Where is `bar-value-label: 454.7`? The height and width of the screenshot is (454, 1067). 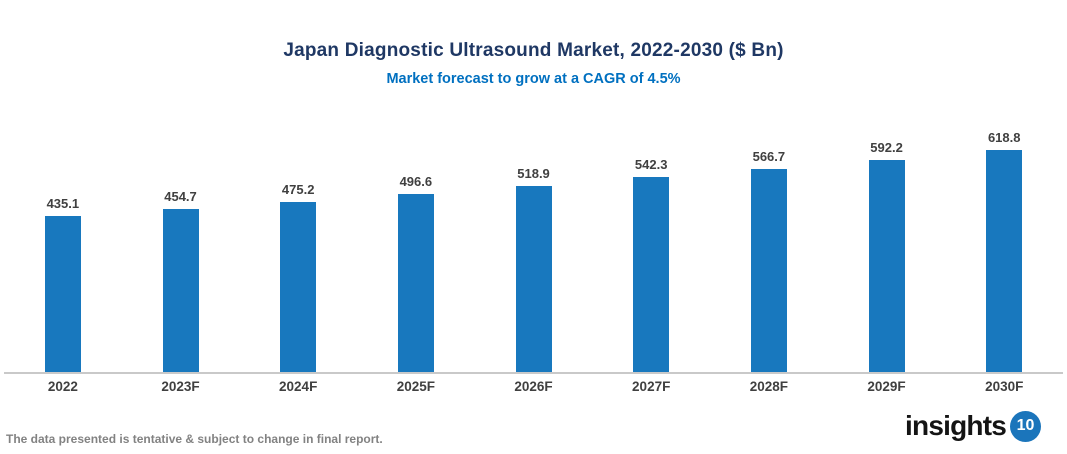 bar-value-label: 454.7 is located at coordinates (180, 196).